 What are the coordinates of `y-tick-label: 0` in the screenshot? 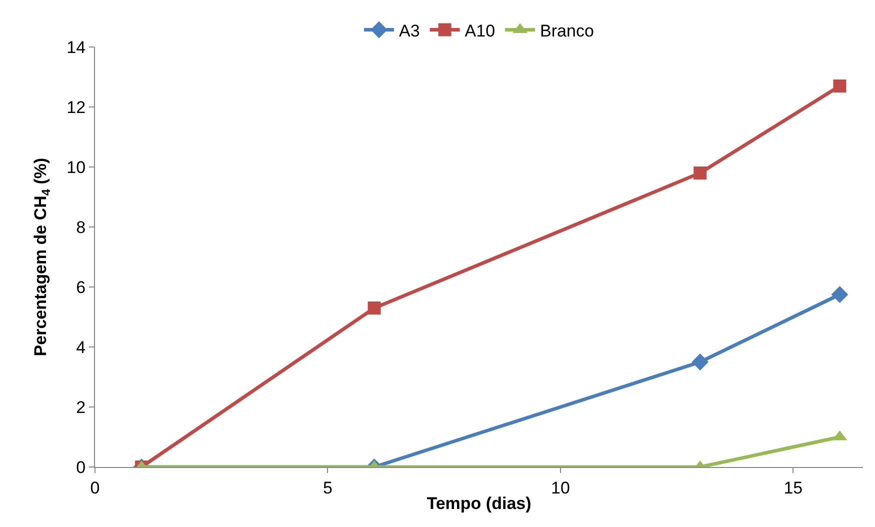 It's located at (81, 467).